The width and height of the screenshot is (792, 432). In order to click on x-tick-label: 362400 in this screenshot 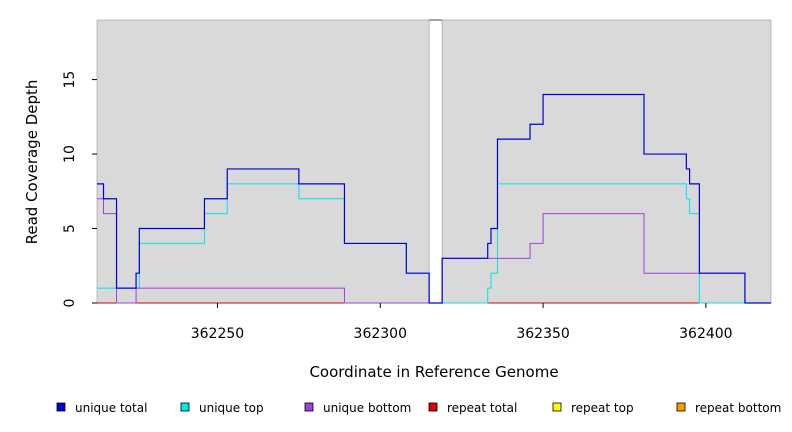, I will do `click(705, 334)`.